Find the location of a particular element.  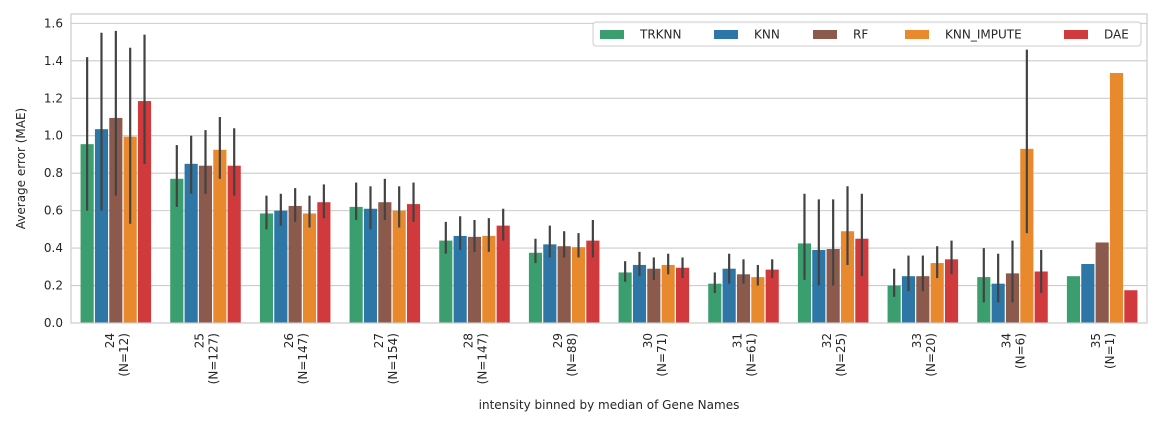

x-tick-sublabel: (N=6) is located at coordinates (1021, 351).